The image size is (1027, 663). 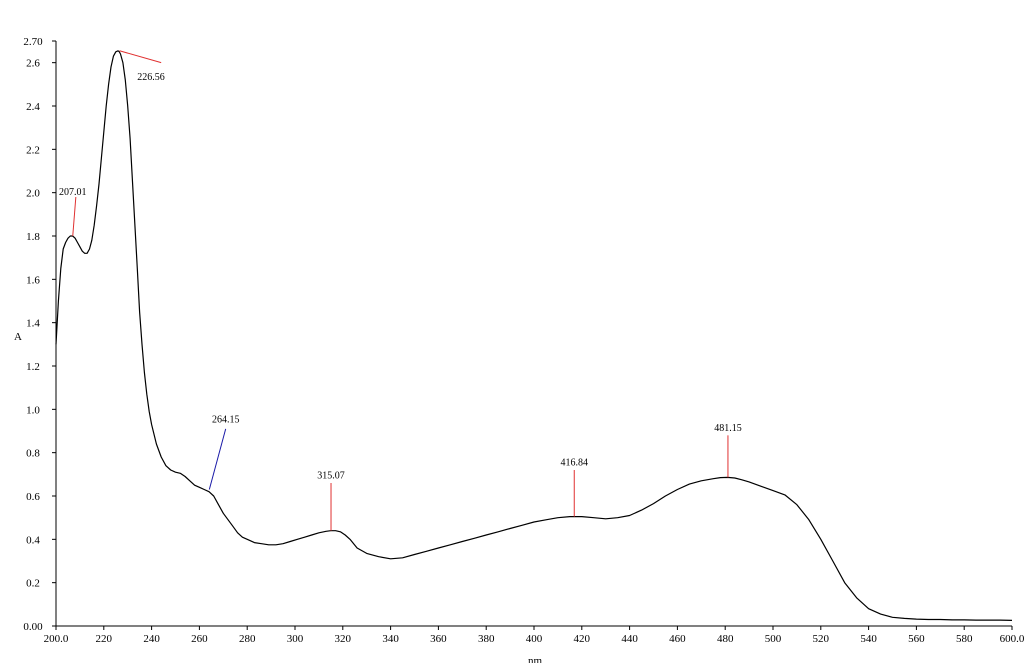 What do you see at coordinates (33, 237) in the screenshot?
I see `y-tick-label: 1.8` at bounding box center [33, 237].